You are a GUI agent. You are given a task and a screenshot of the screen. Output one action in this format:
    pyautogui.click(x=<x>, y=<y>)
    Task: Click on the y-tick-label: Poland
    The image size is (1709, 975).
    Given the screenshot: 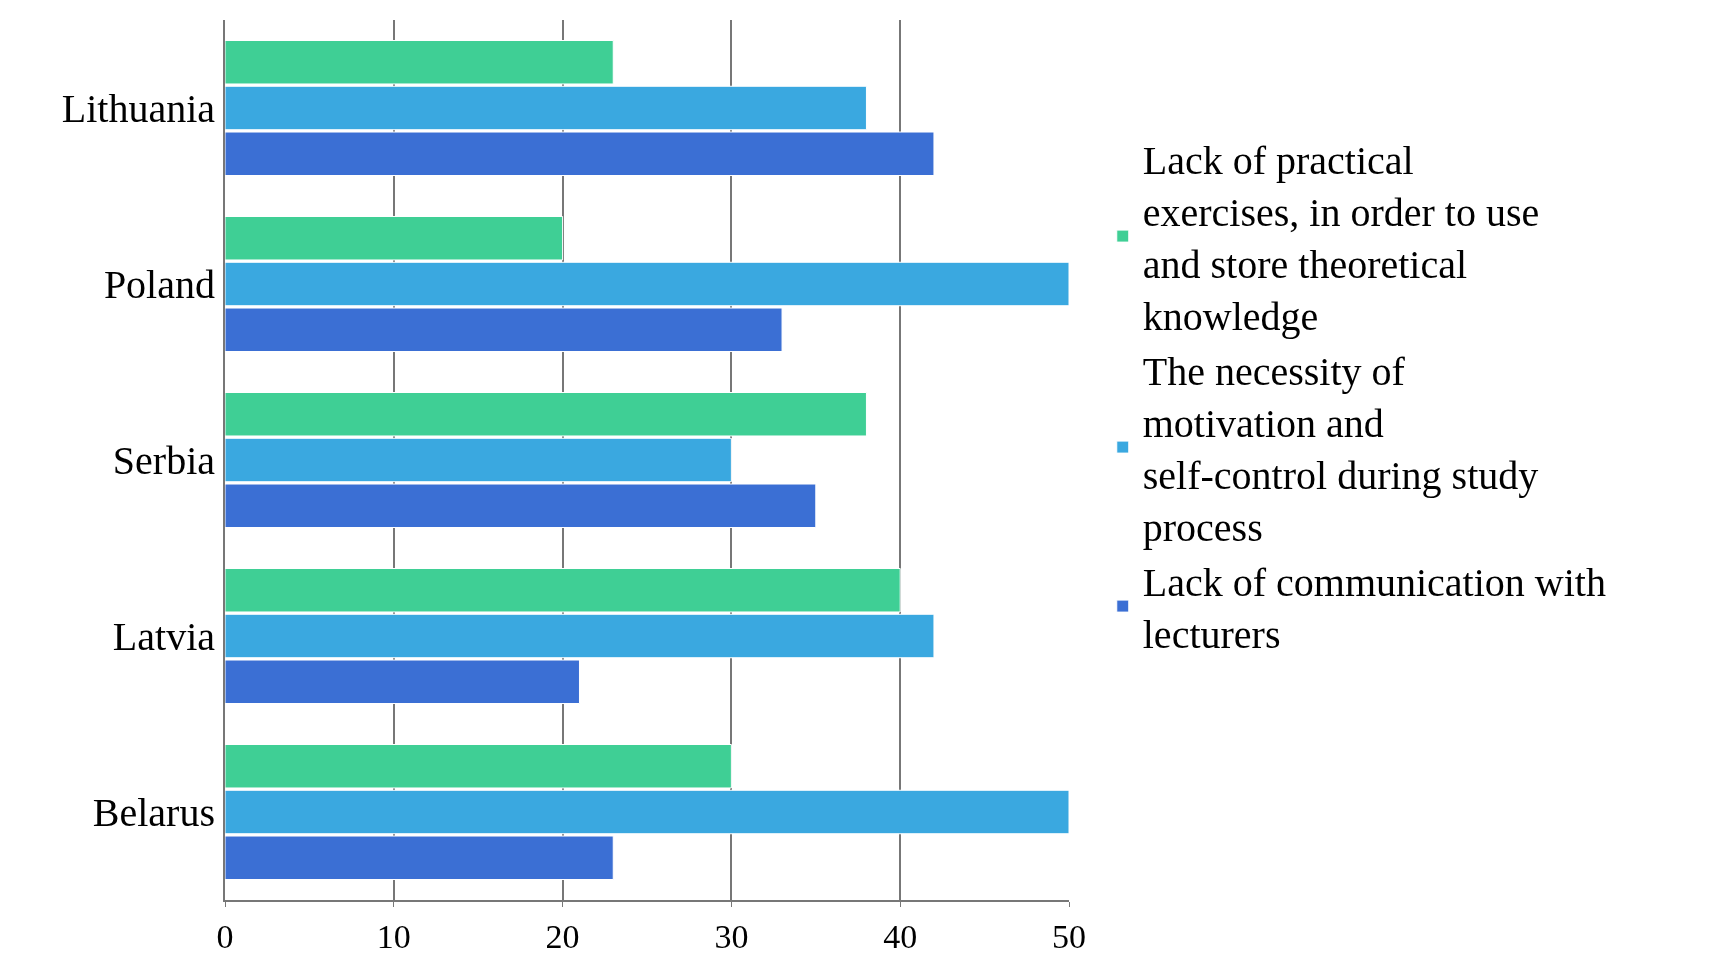 What is the action you would take?
    pyautogui.click(x=159, y=284)
    